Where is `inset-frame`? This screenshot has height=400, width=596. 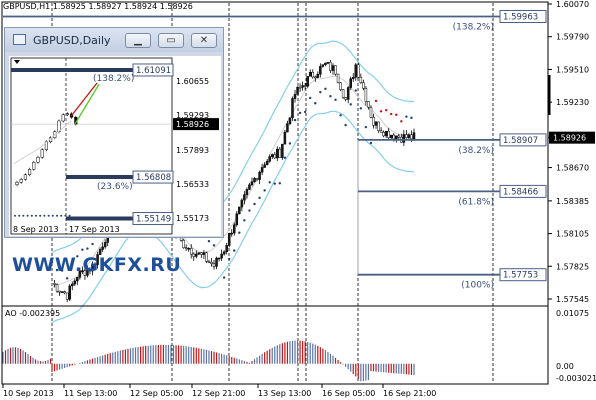
inset-frame is located at coordinates (91, 146).